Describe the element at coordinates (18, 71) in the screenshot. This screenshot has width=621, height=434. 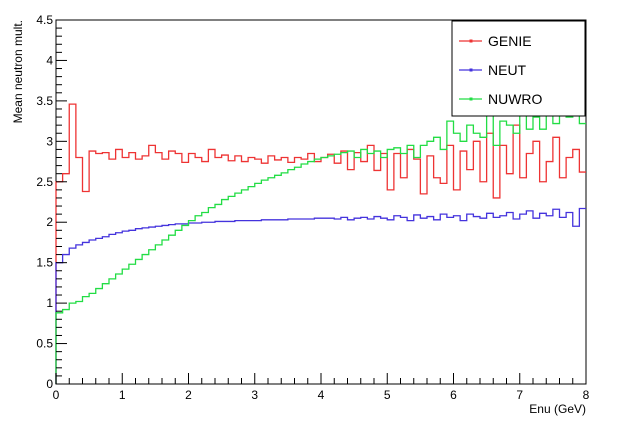
I see `y-axis-title: Mean neutron mult.` at that location.